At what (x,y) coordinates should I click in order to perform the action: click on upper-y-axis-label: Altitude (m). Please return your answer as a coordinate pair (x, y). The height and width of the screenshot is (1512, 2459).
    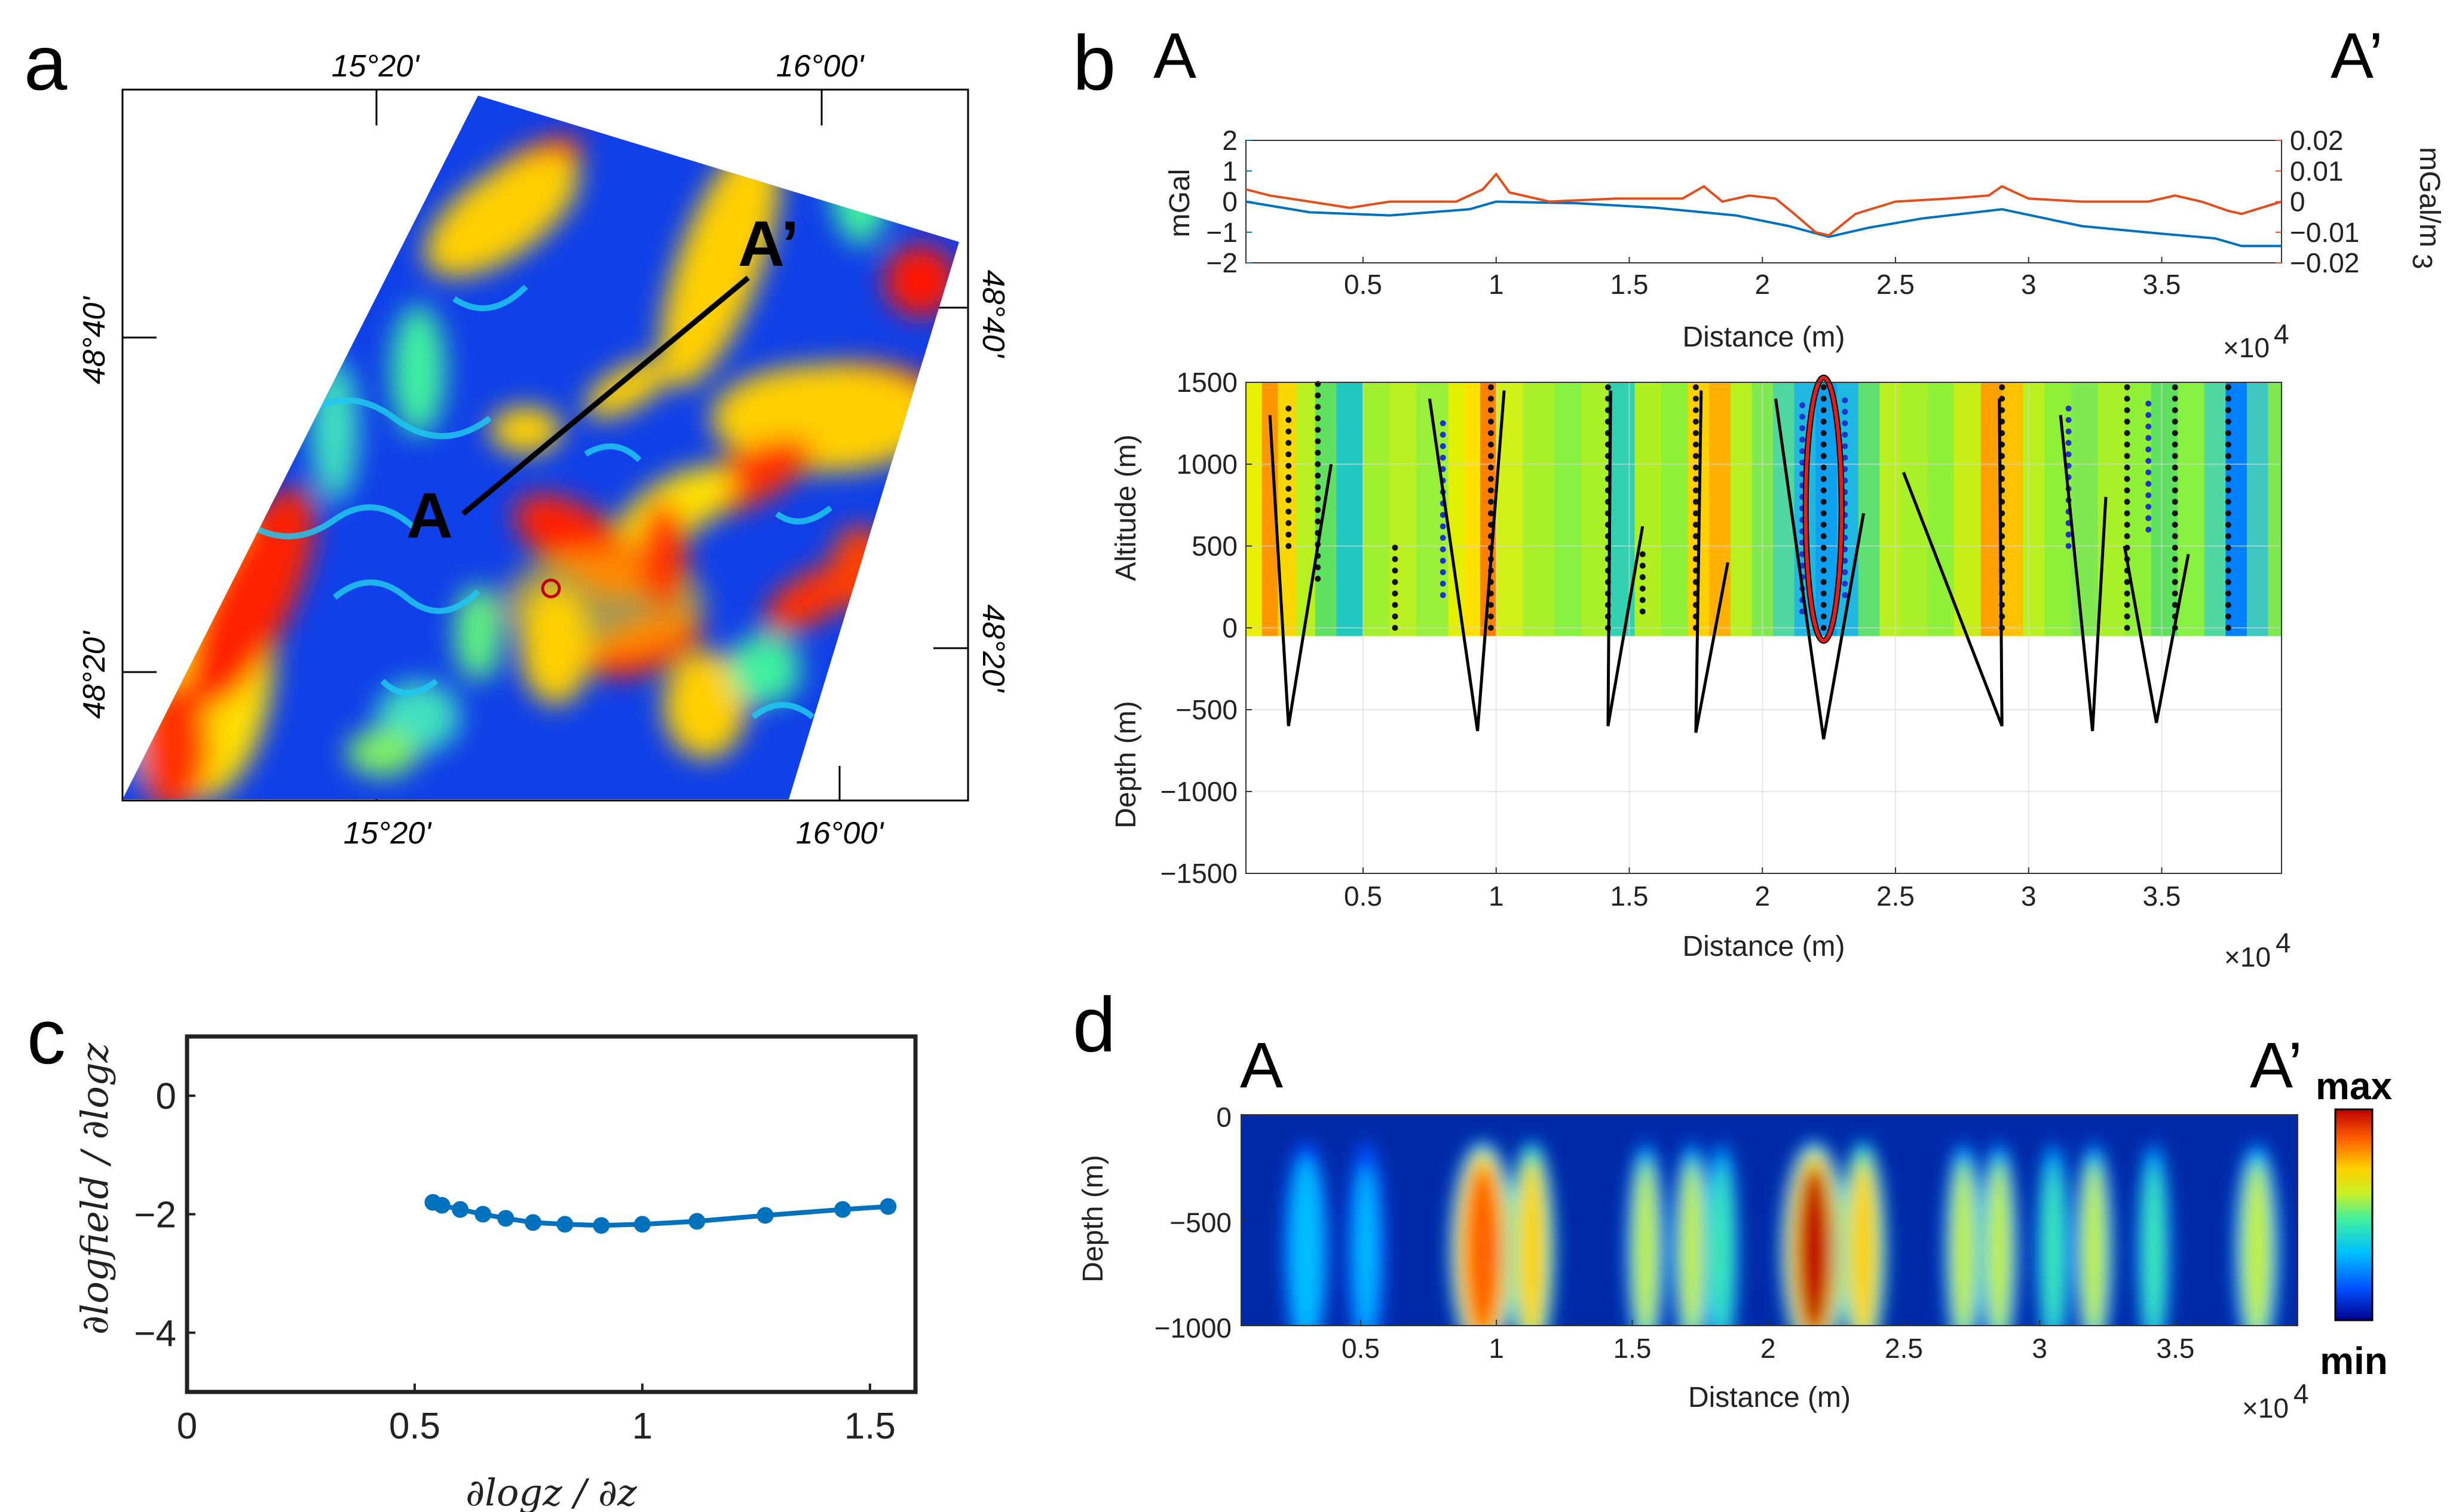
    Looking at the image, I should click on (1126, 507).